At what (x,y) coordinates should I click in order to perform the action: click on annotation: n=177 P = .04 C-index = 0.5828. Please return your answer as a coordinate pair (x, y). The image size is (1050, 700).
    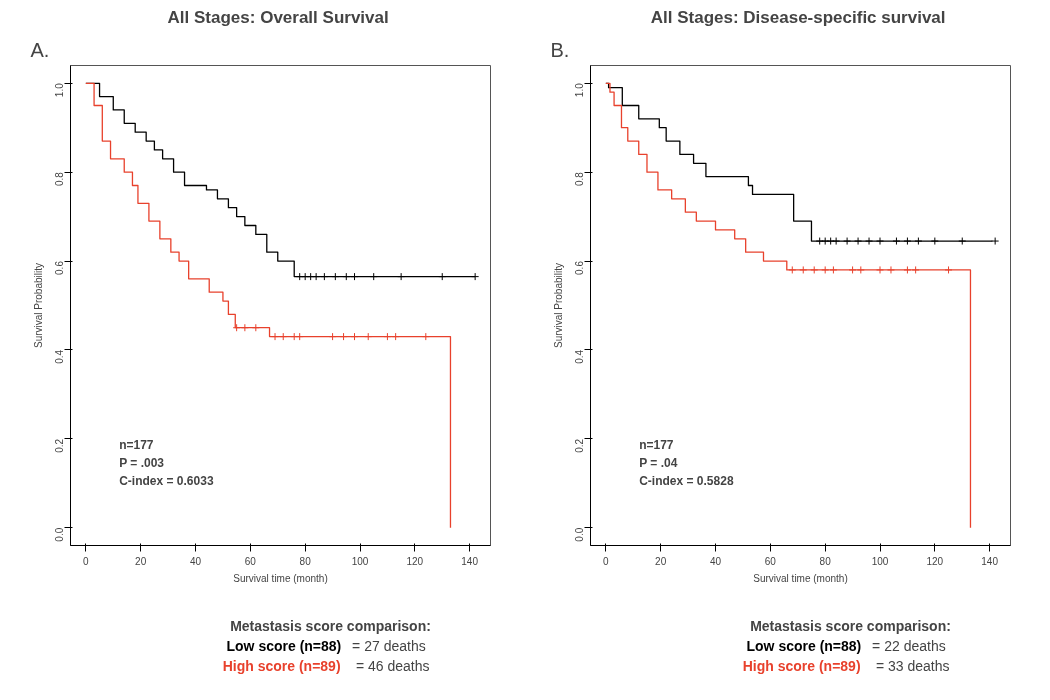
    Looking at the image, I should click on (686, 463).